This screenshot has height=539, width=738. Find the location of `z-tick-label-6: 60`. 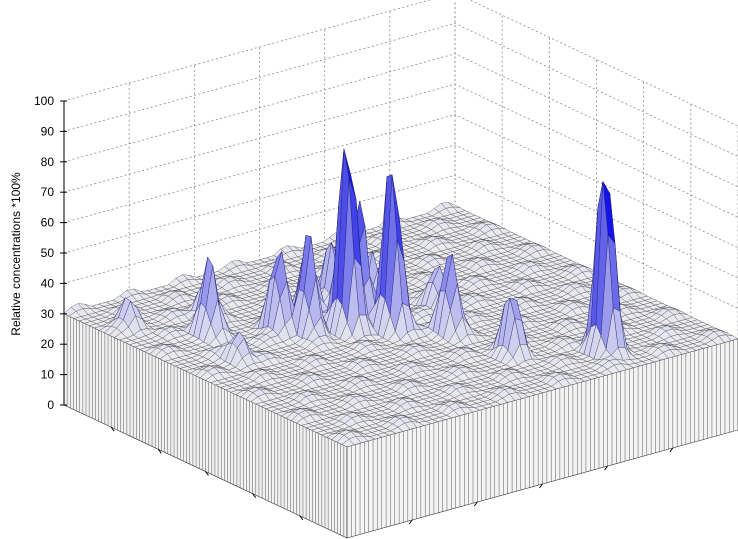

z-tick-label-6: 60 is located at coordinates (48, 223).